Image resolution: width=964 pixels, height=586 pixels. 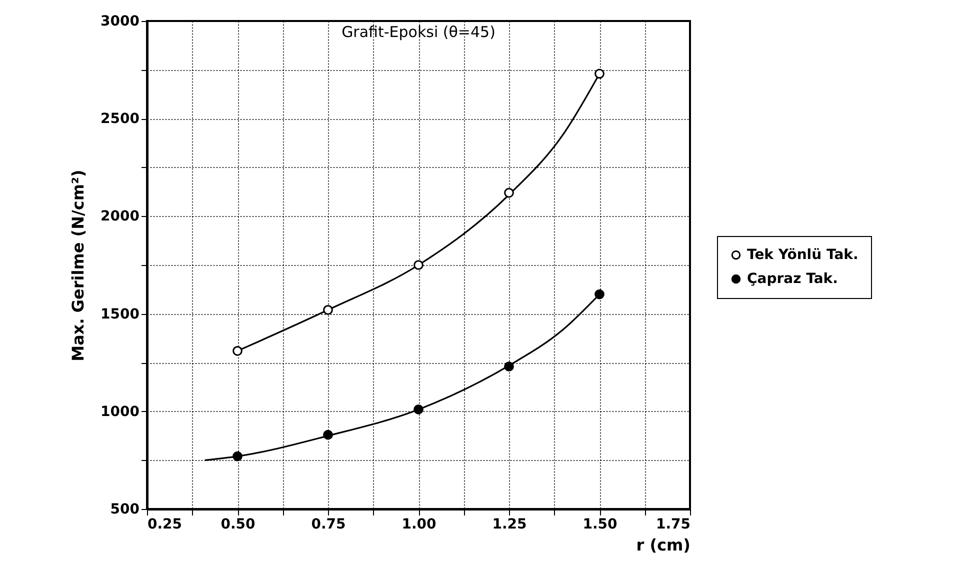 I want to click on x-tick-label: 1.75, so click(x=673, y=524).